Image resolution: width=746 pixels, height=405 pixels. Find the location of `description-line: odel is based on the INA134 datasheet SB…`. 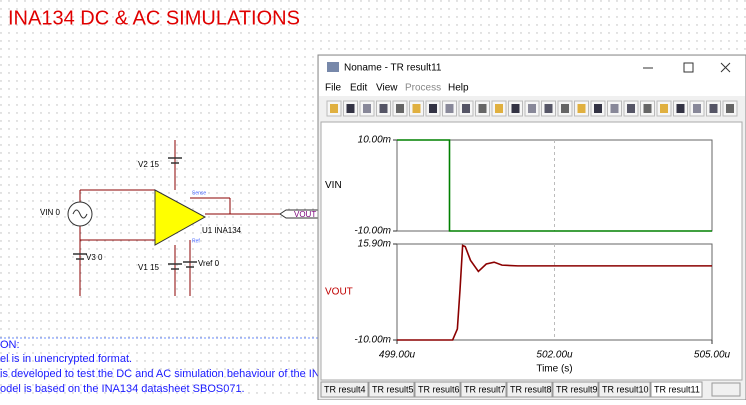

description-line: odel is based on the INA134 datasheet SB… is located at coordinates (122, 389).